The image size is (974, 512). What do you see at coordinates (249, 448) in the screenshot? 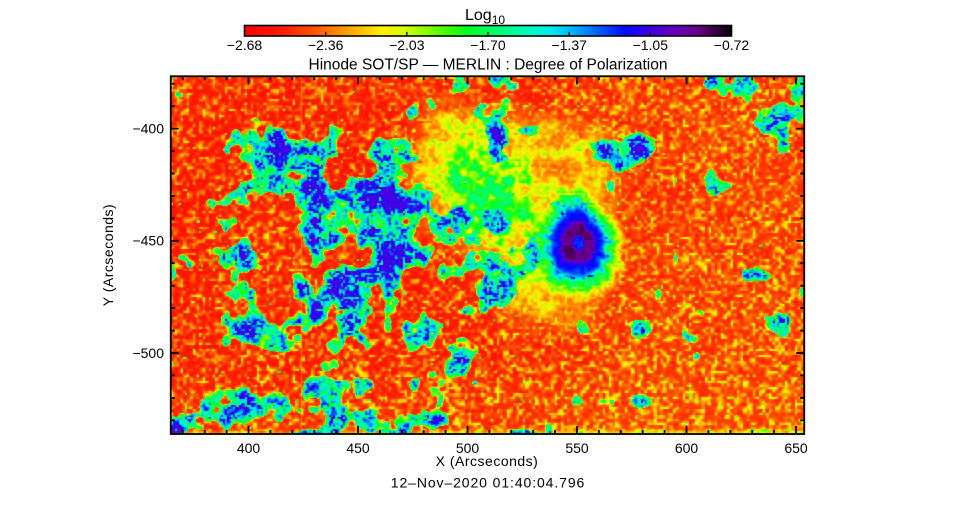
I see `svg-text: 400` at bounding box center [249, 448].